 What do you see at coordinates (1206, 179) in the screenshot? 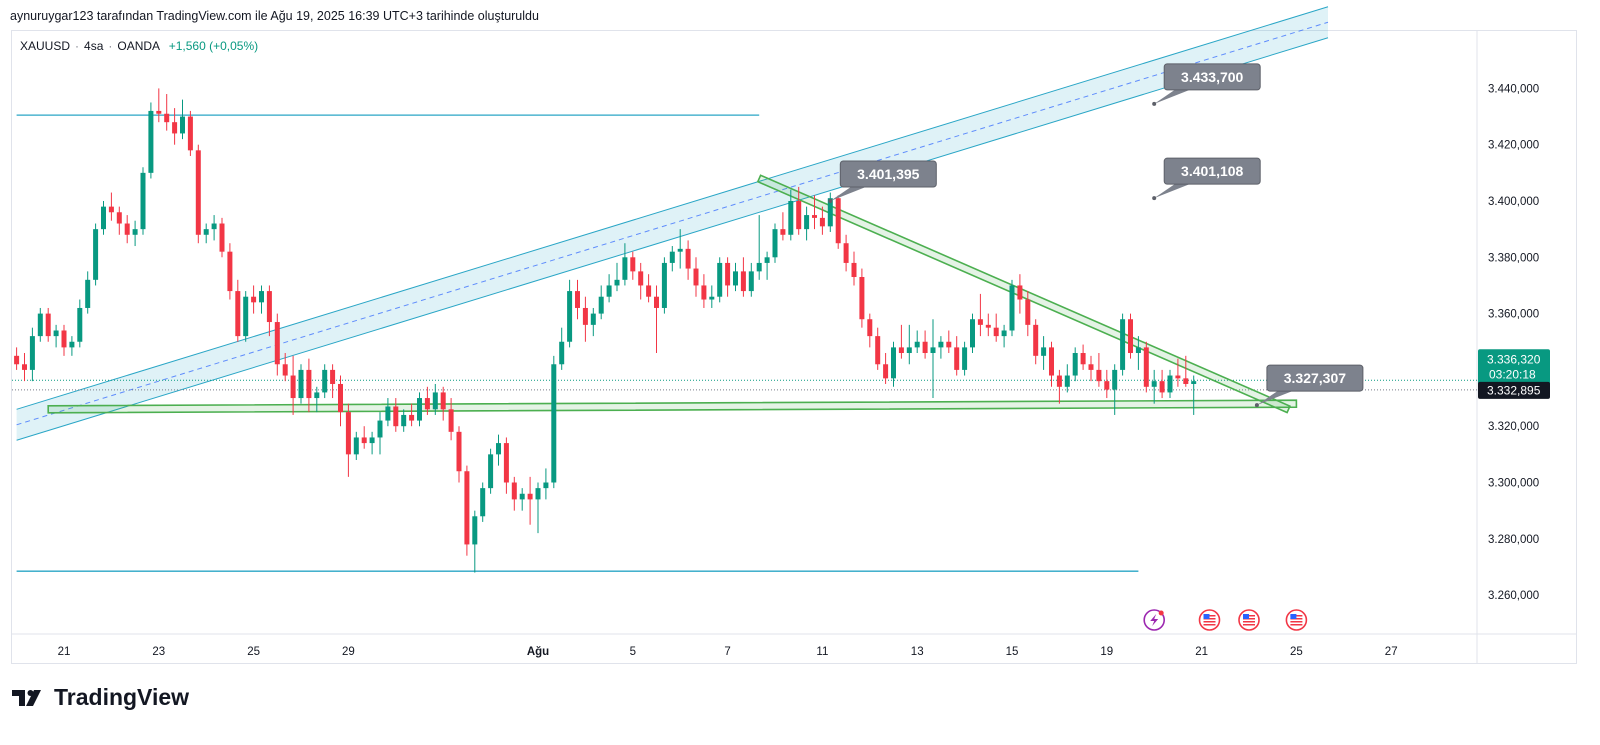
I see `price-callout: 3.401,108` at bounding box center [1206, 179].